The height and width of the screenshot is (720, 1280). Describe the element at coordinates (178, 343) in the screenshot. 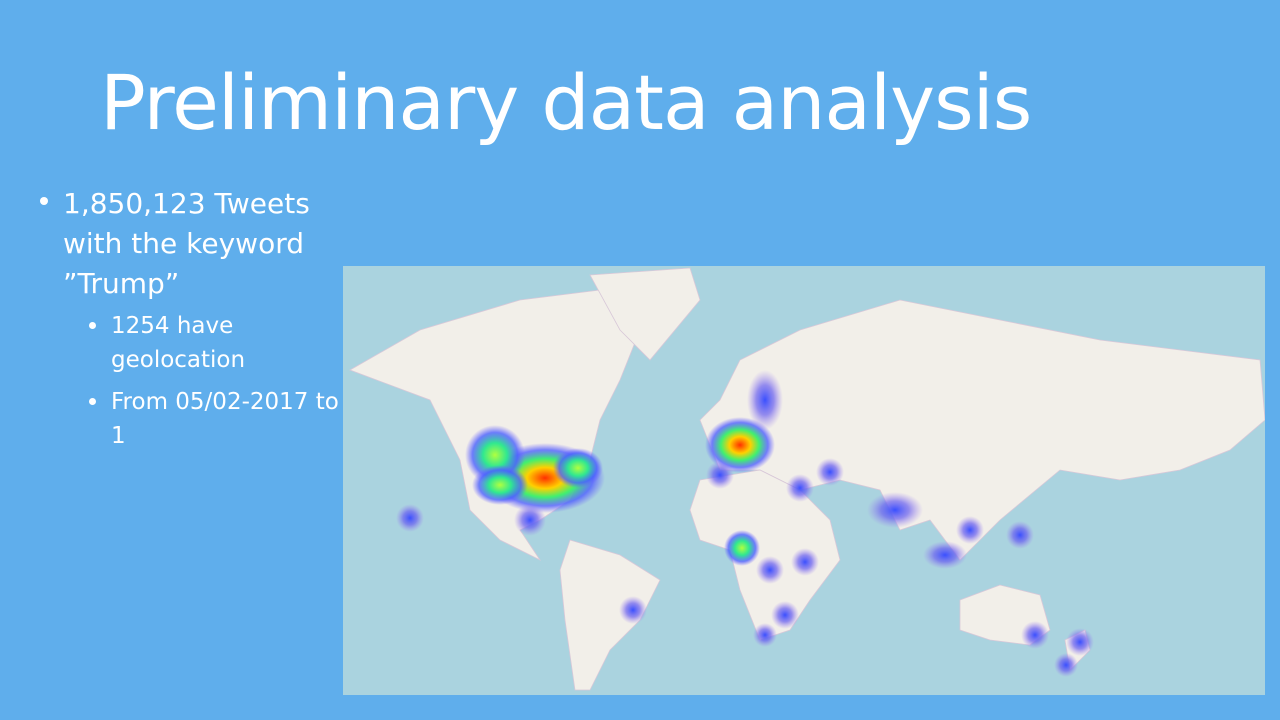

I see `sub-bullet-text: 1254 have geolocation` at that location.